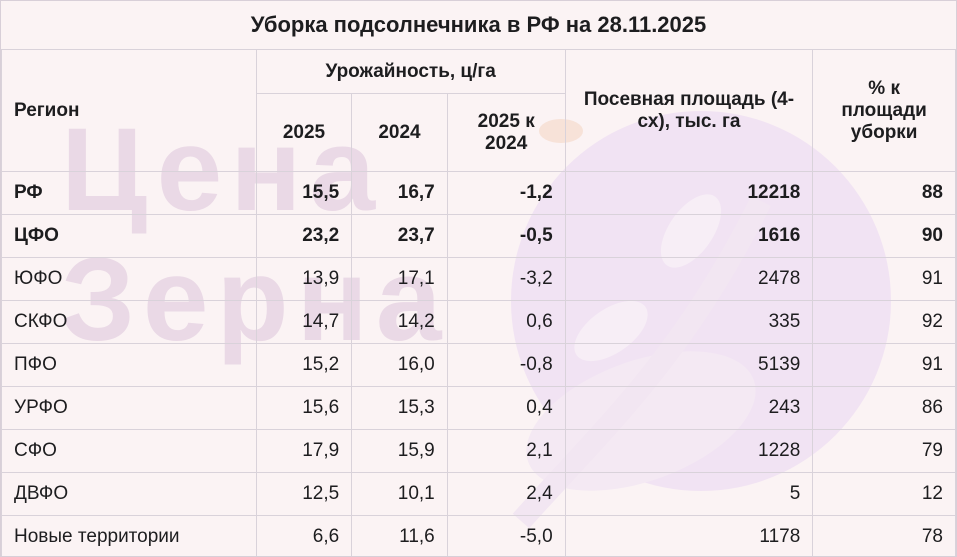 This screenshot has height=557, width=957. I want to click on cell-area: 1616, so click(689, 236).